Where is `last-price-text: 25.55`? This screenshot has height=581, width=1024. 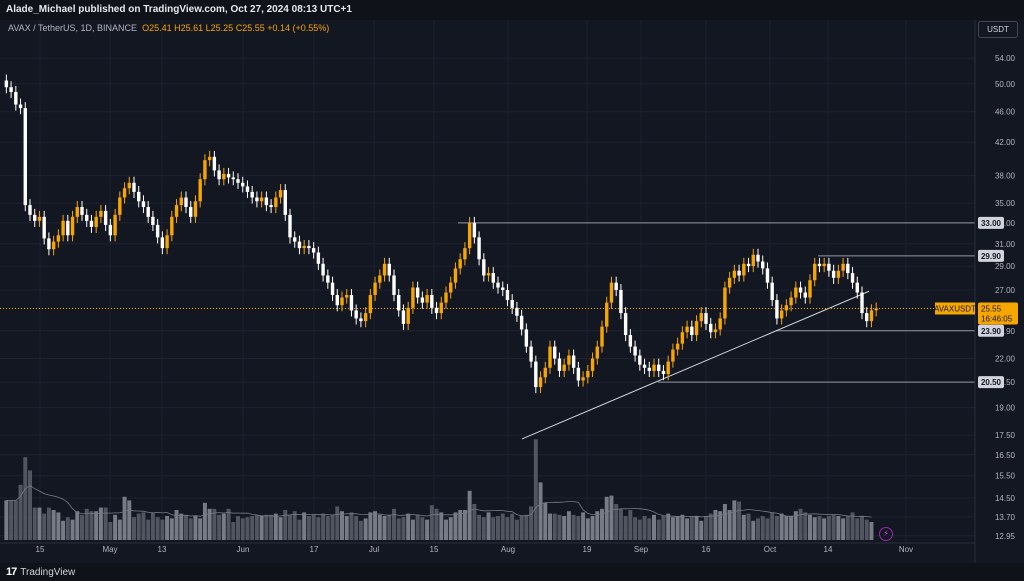 last-price-text: 25.55 is located at coordinates (991, 308).